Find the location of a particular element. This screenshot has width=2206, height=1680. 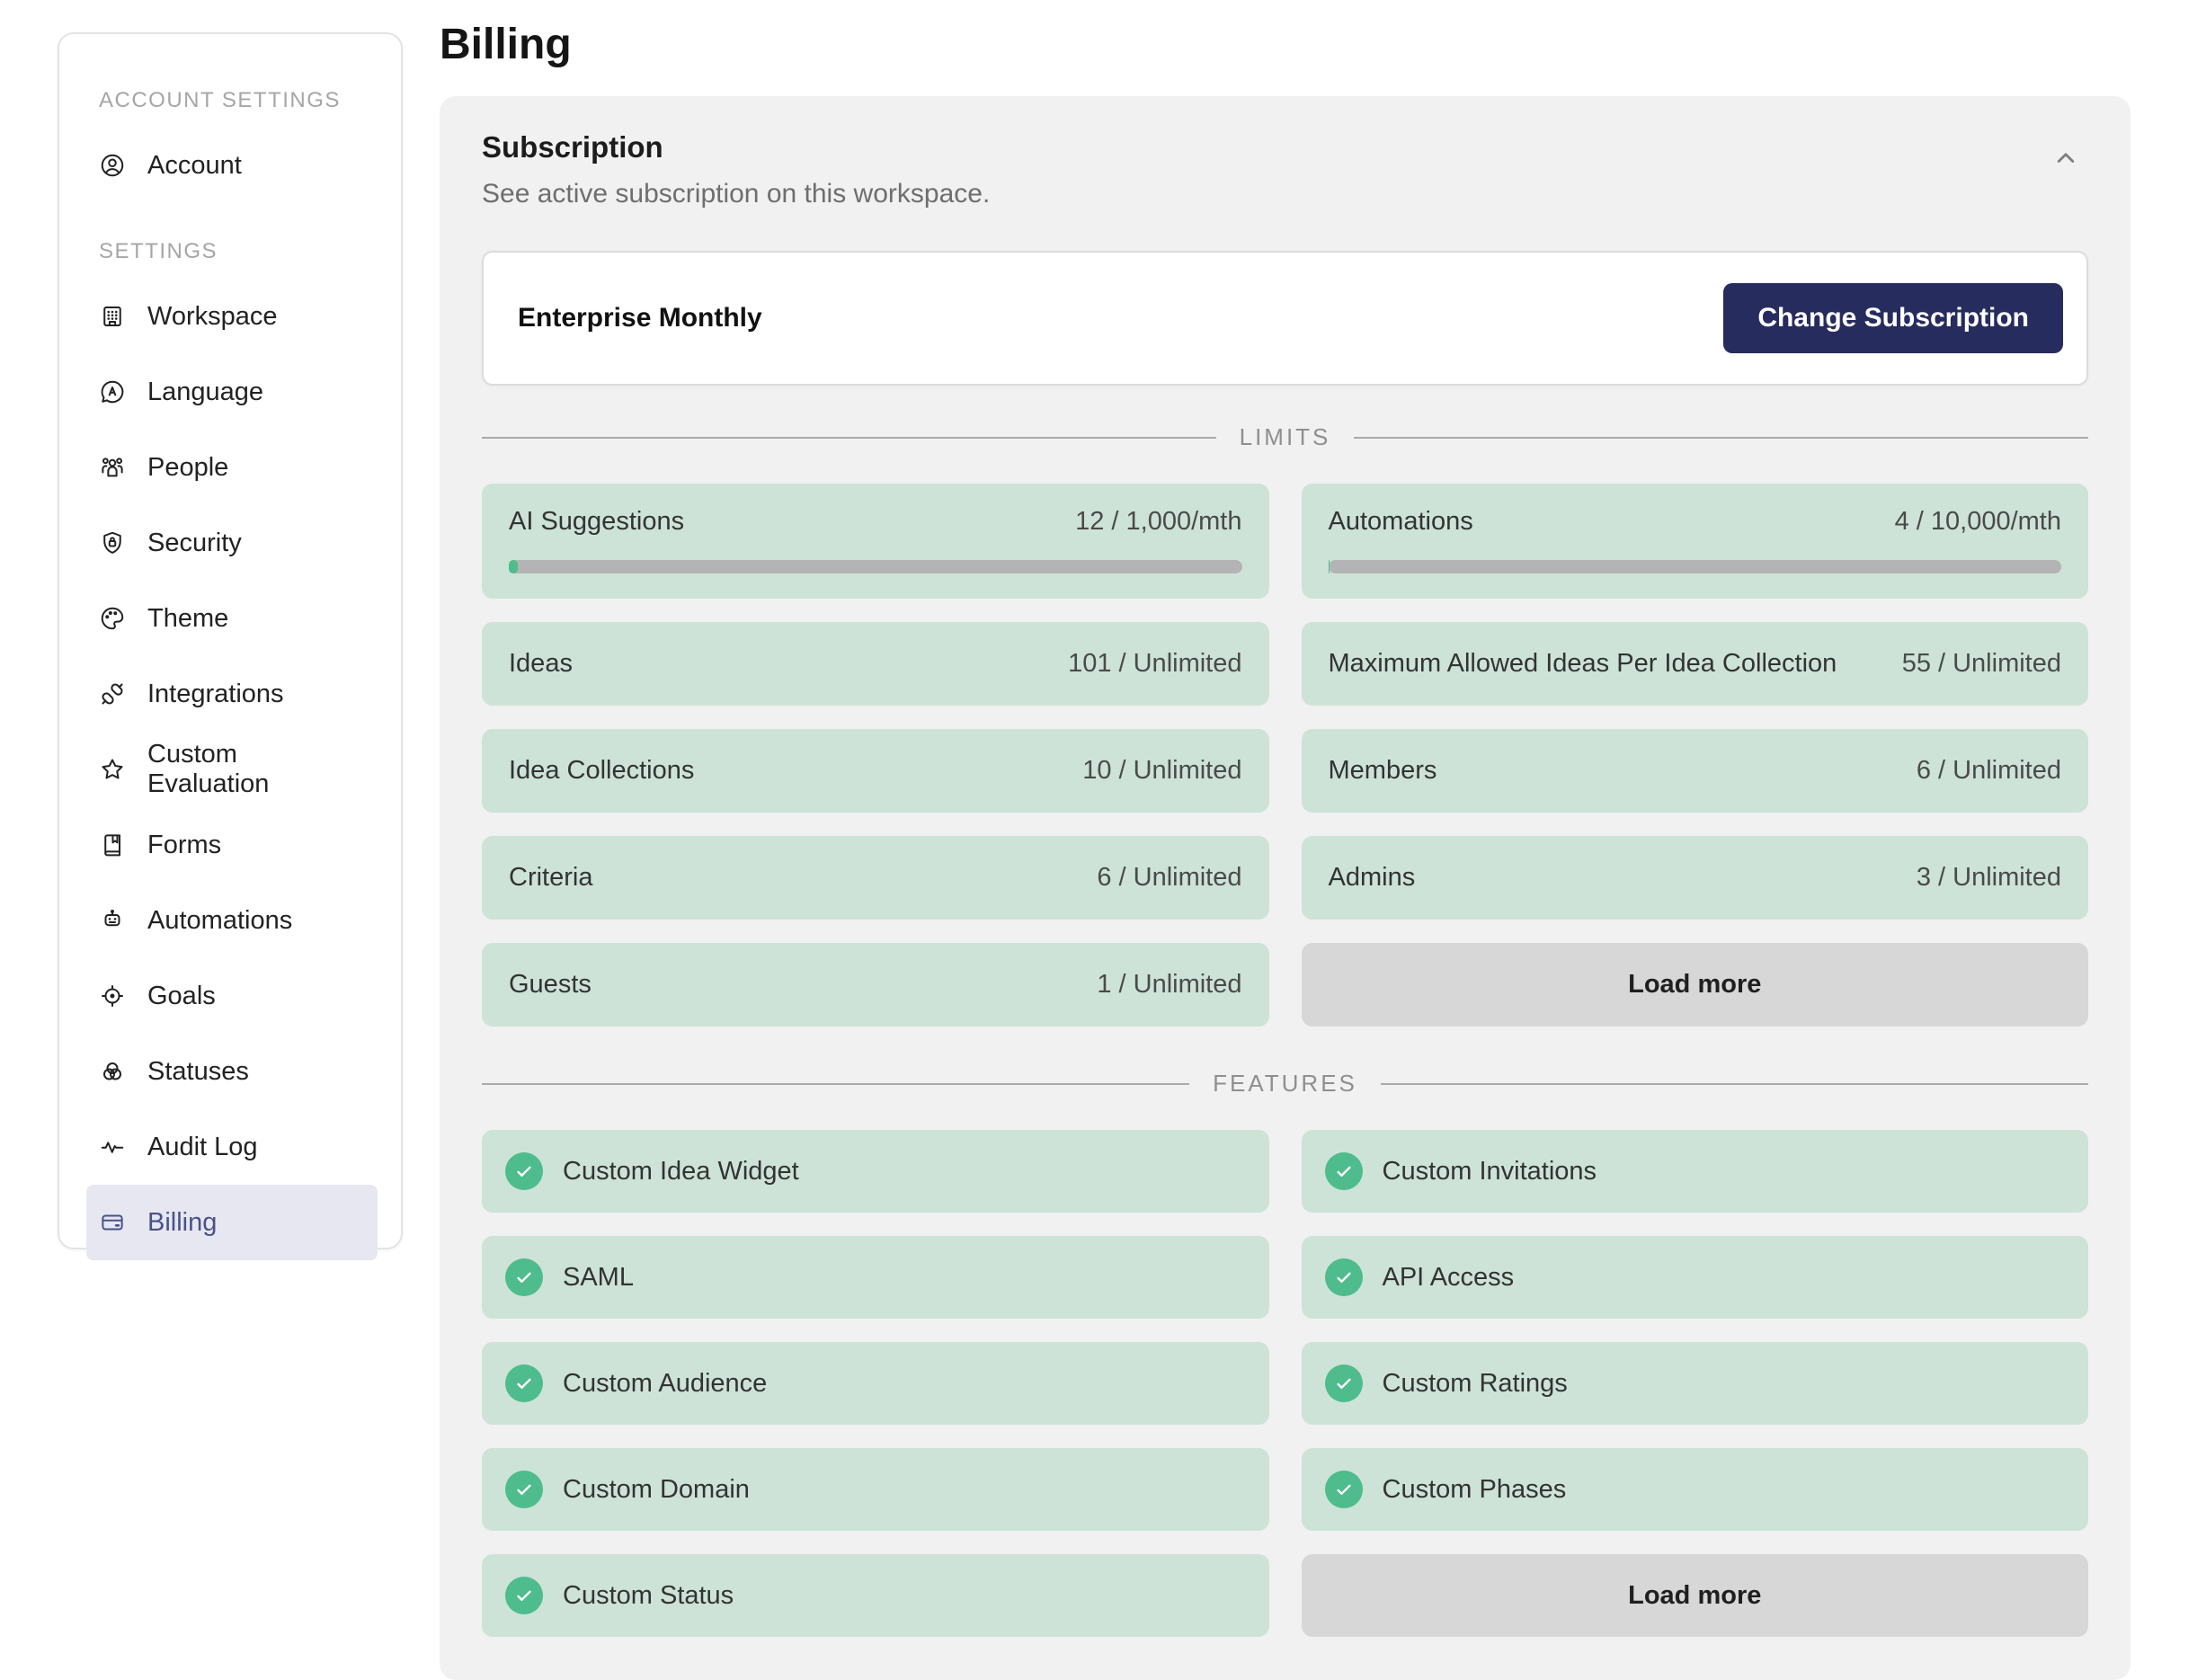

feature-label: Custom Domain is located at coordinates (656, 1490).